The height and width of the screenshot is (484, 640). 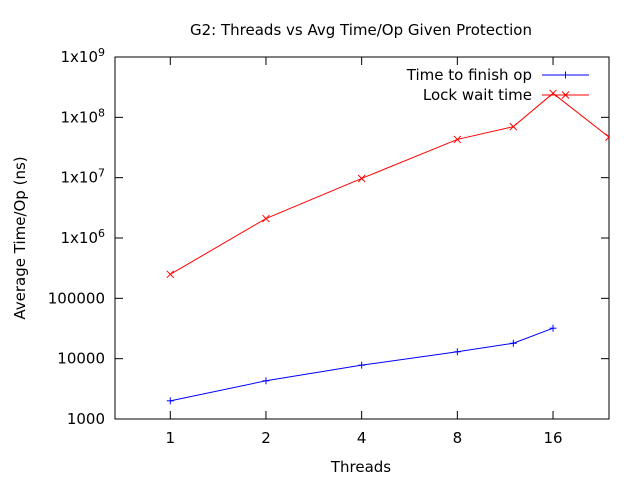 What do you see at coordinates (362, 438) in the screenshot?
I see `x-tick-label-2: 4` at bounding box center [362, 438].